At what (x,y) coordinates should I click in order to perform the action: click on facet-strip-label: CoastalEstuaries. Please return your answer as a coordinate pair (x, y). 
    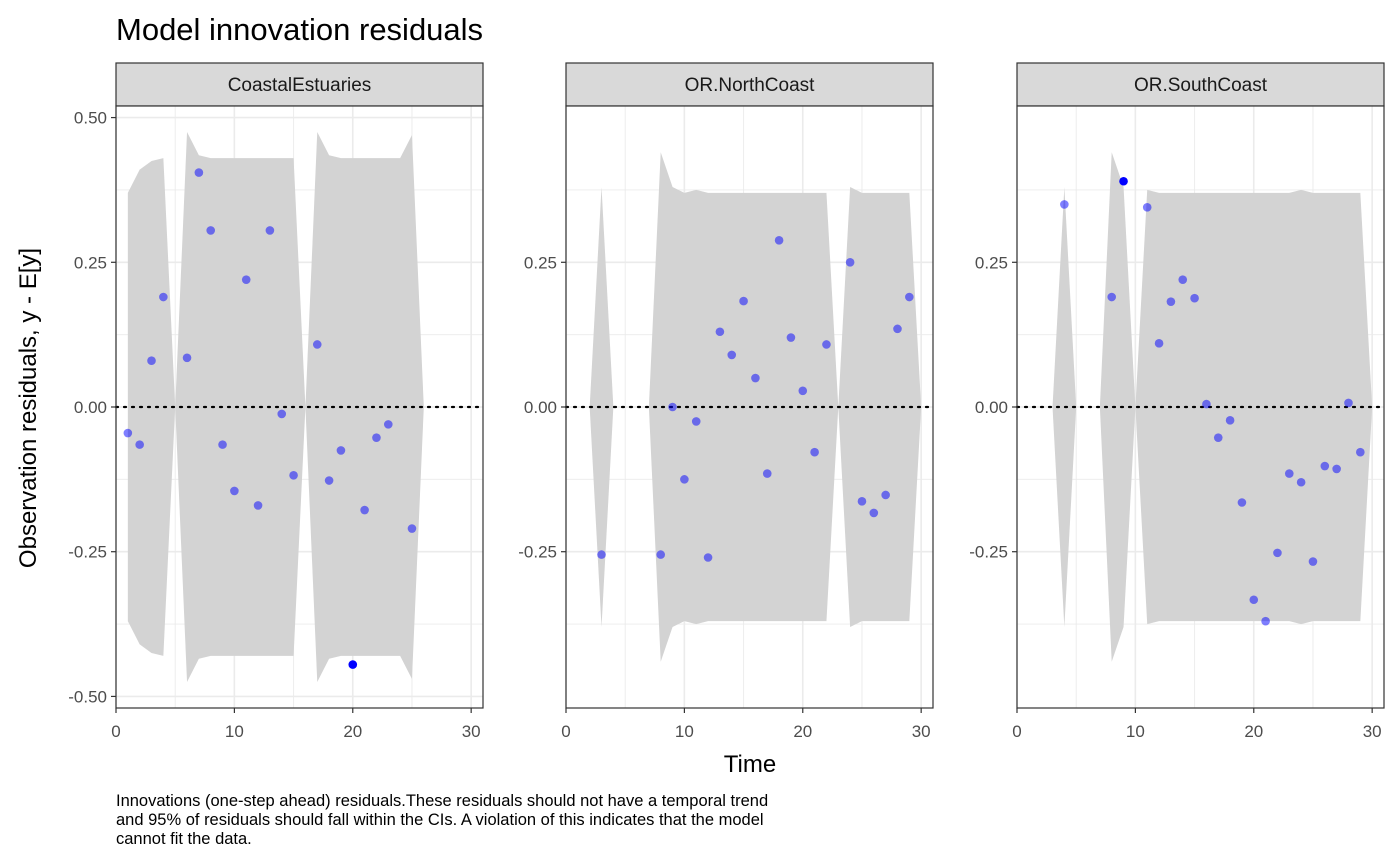
    Looking at the image, I should click on (300, 85).